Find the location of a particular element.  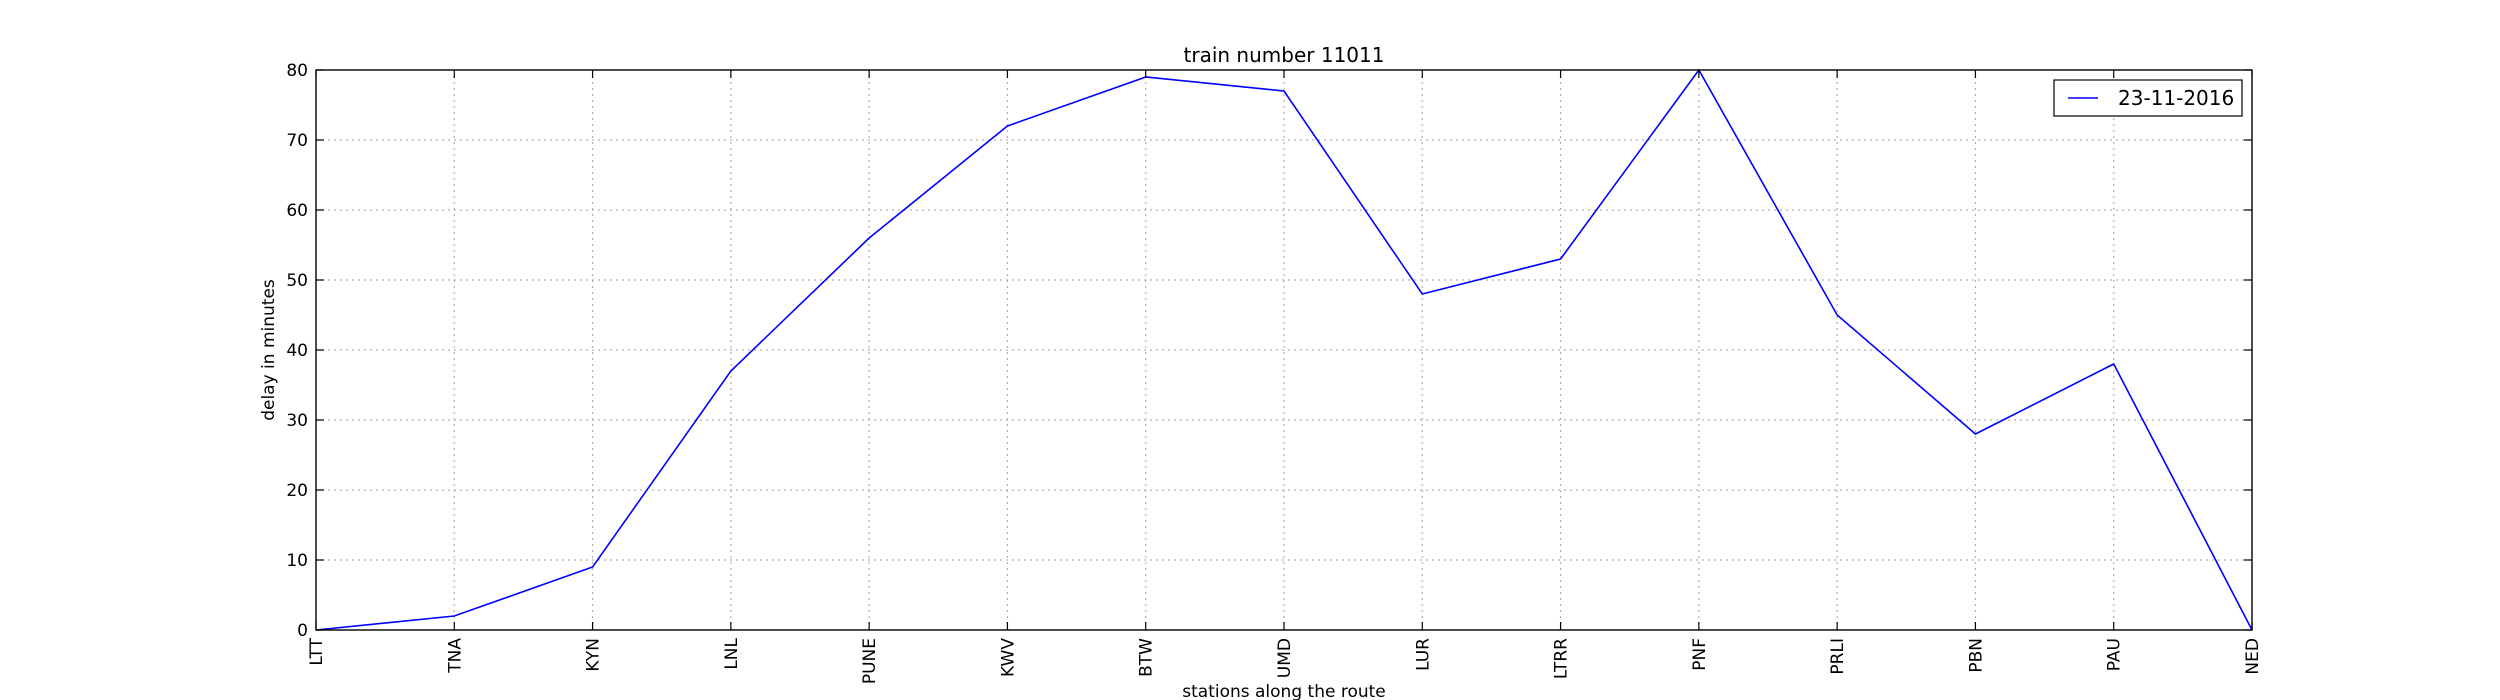

y-tick-label: 20 is located at coordinates (297, 491).